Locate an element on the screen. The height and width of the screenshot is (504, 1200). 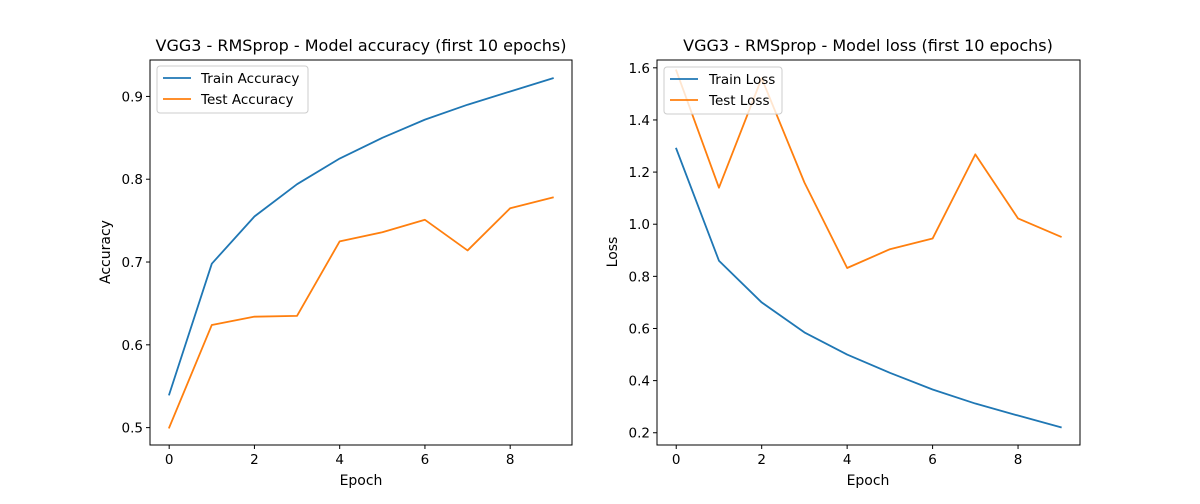
loss-y-axis-label: Loss is located at coordinates (613, 252).